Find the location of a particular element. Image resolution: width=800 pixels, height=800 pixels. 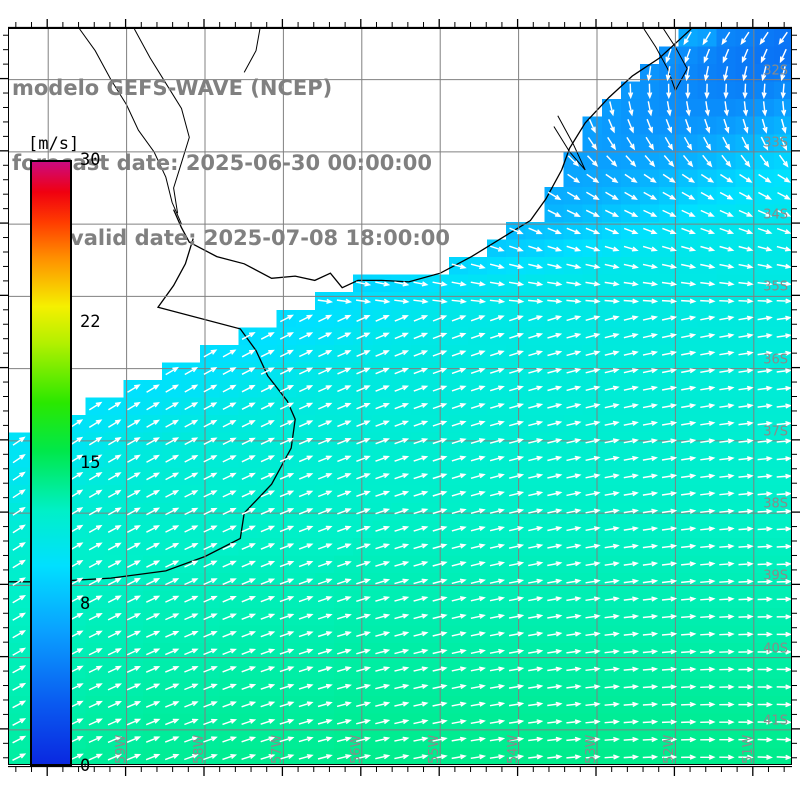

colorbar-tick-8: 8 is located at coordinates (85, 604).